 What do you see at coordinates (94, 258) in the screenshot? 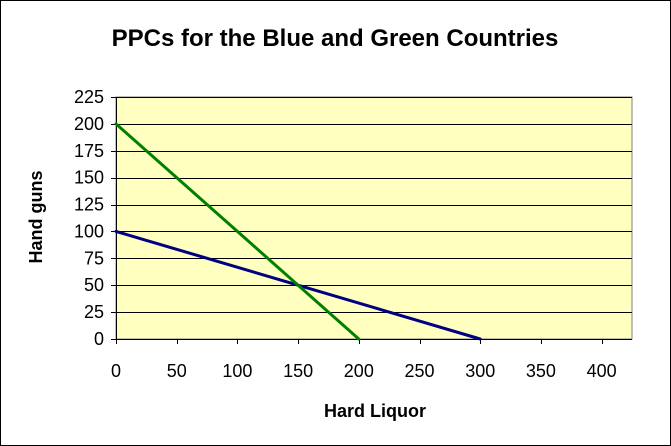
I see `y-tick-label-3: 75` at bounding box center [94, 258].